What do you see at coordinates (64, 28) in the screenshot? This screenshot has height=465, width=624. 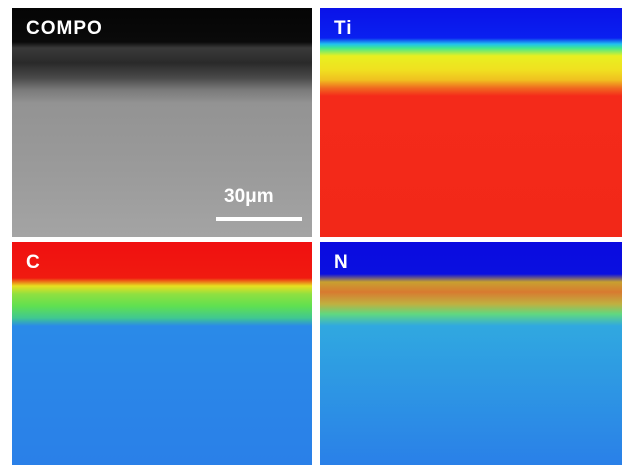 I see `panel-label: COMPO` at bounding box center [64, 28].